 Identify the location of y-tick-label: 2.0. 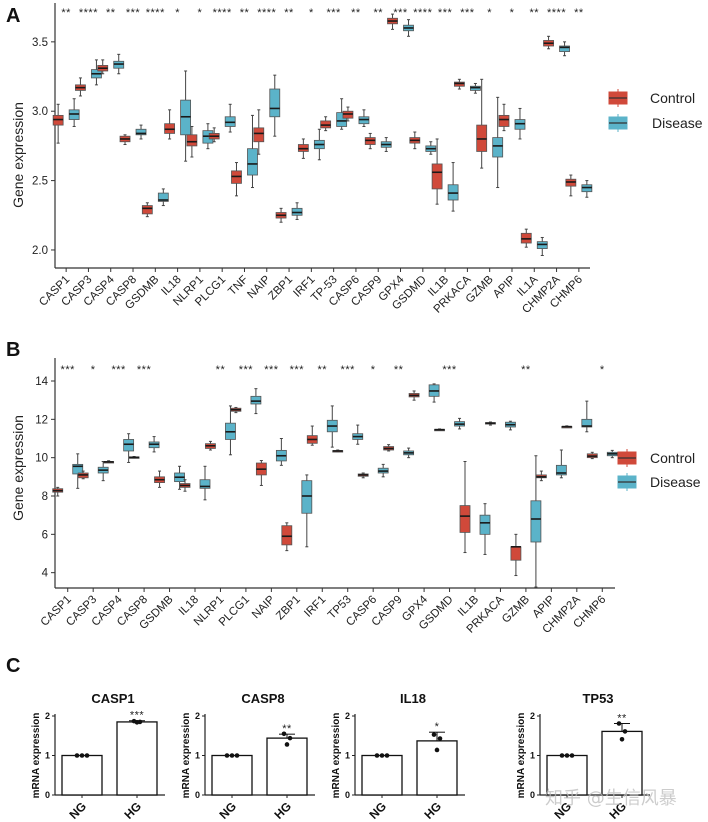
(40, 251).